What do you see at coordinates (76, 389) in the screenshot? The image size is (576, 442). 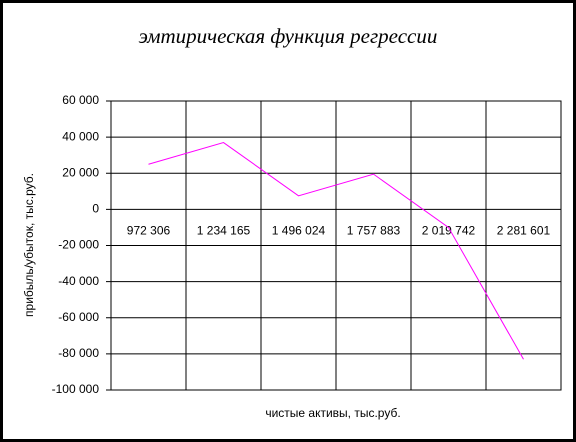 I see `y-tick-label: -100 000` at bounding box center [76, 389].